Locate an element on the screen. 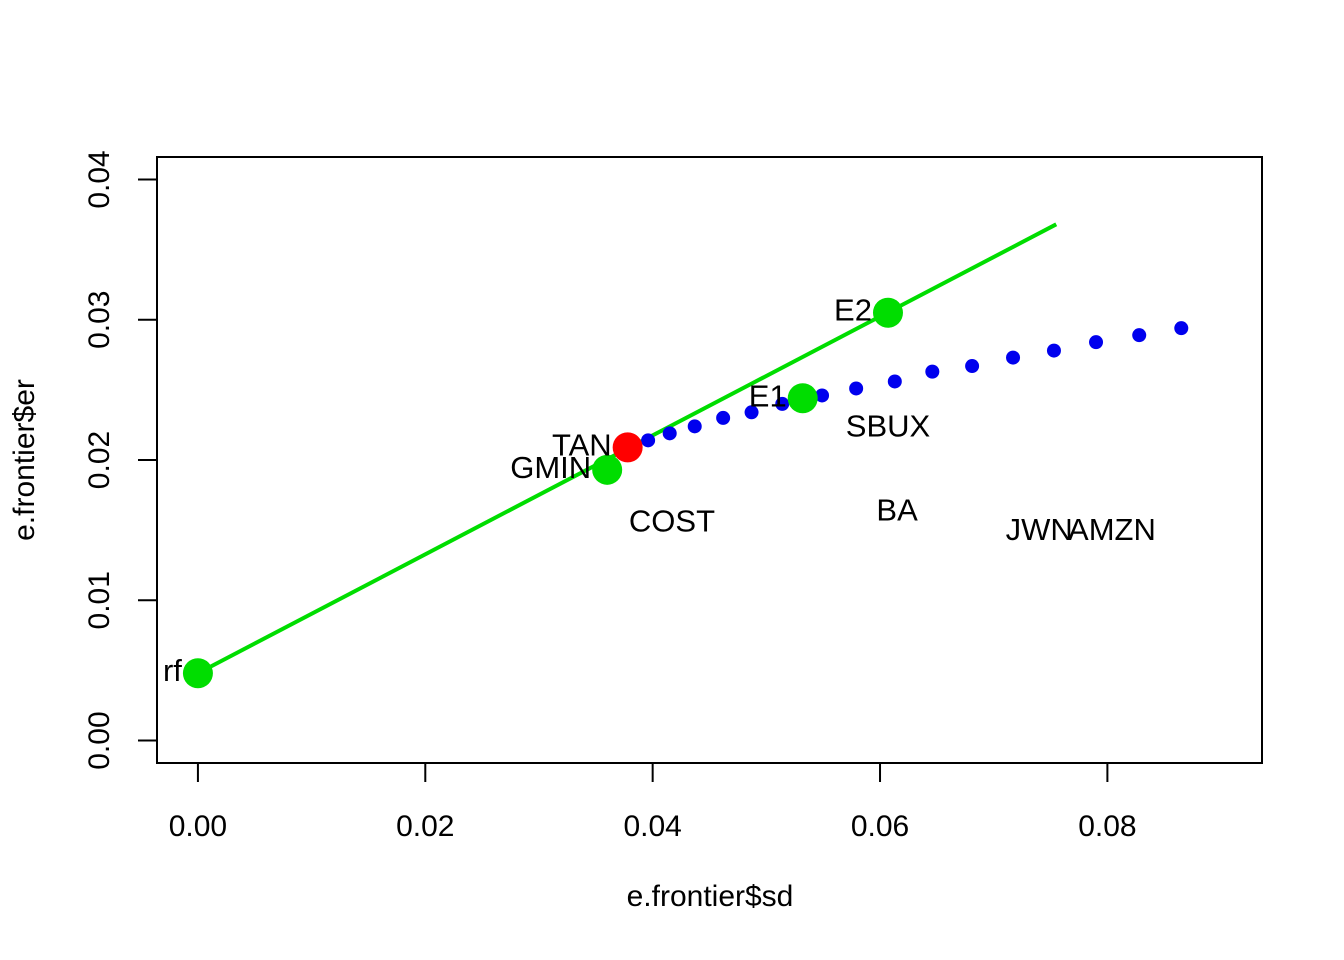  x-axis-tick-label: 0.06 is located at coordinates (880, 826).